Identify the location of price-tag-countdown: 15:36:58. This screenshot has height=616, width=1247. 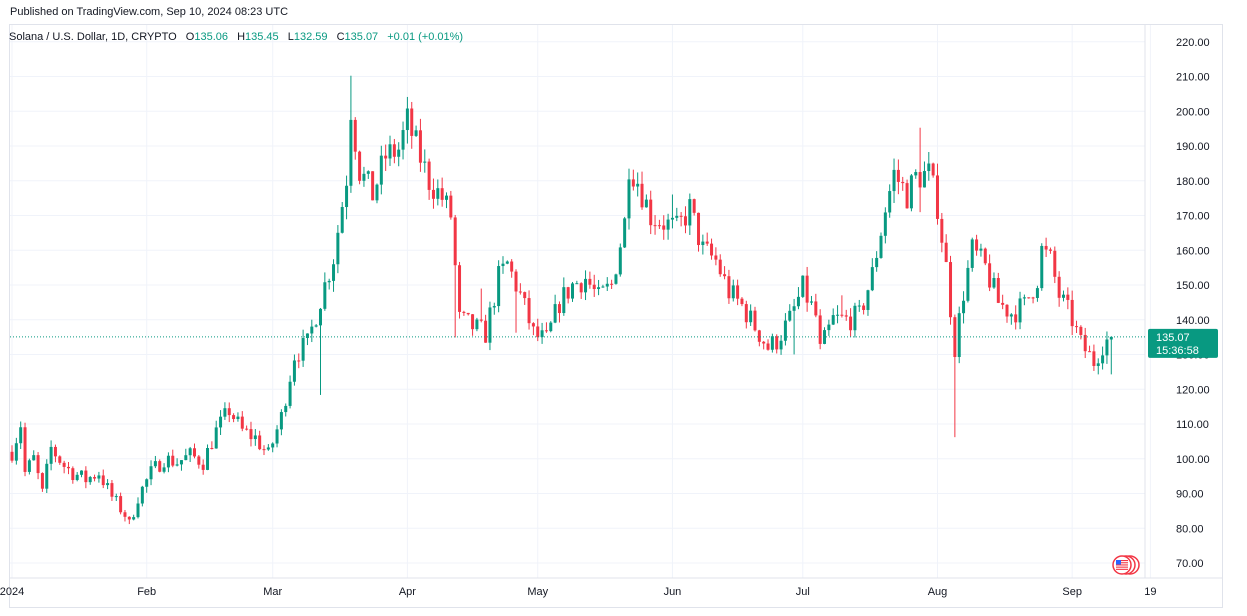
(1177, 351).